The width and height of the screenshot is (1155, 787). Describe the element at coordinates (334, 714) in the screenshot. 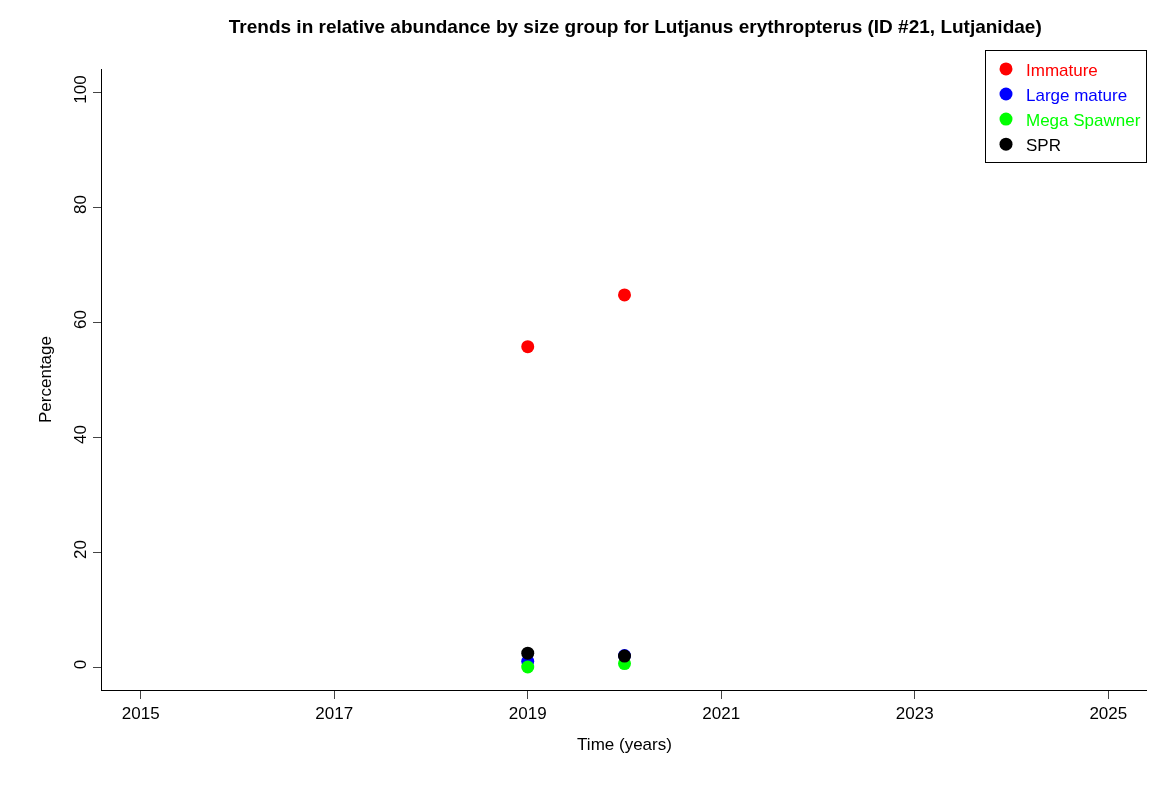

I see `x-tick-label: 2017` at that location.